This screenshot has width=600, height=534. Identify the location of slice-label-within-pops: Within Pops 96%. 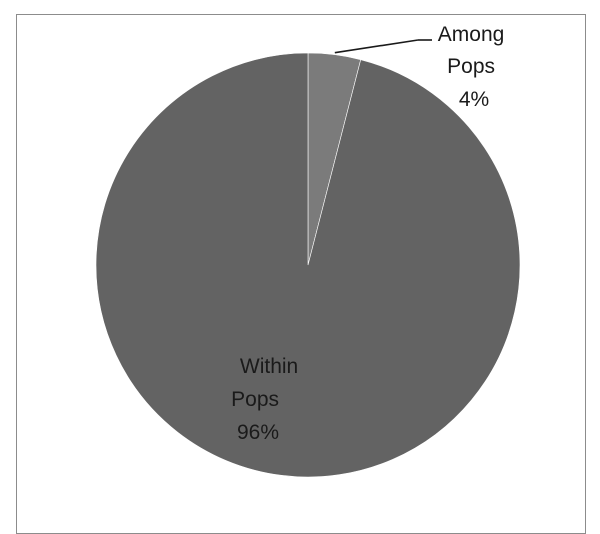
(267, 399).